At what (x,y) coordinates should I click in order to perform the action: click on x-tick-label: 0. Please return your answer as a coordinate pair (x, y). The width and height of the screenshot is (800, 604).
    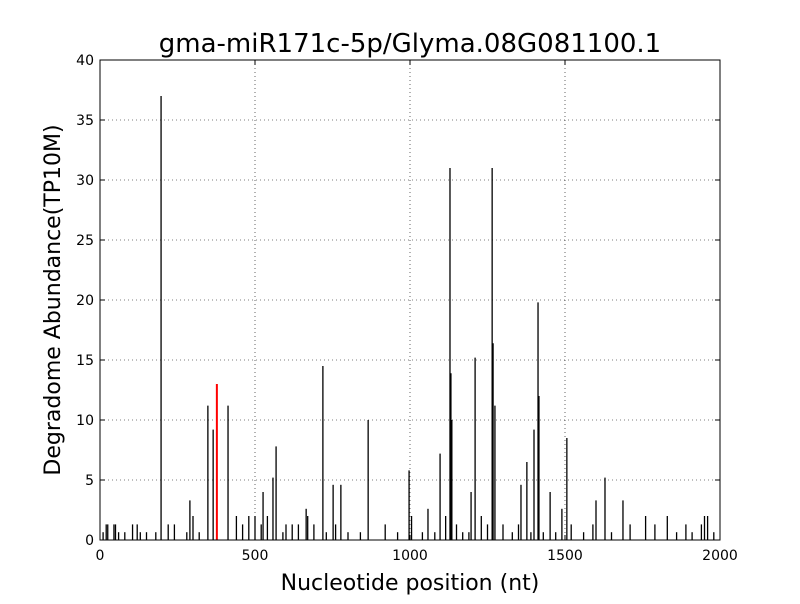
    Looking at the image, I should click on (100, 556).